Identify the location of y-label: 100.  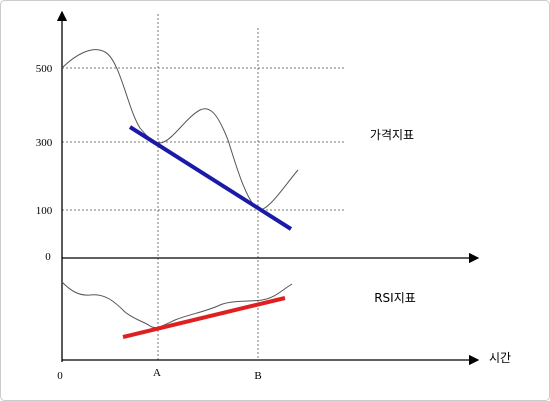
(44, 211).